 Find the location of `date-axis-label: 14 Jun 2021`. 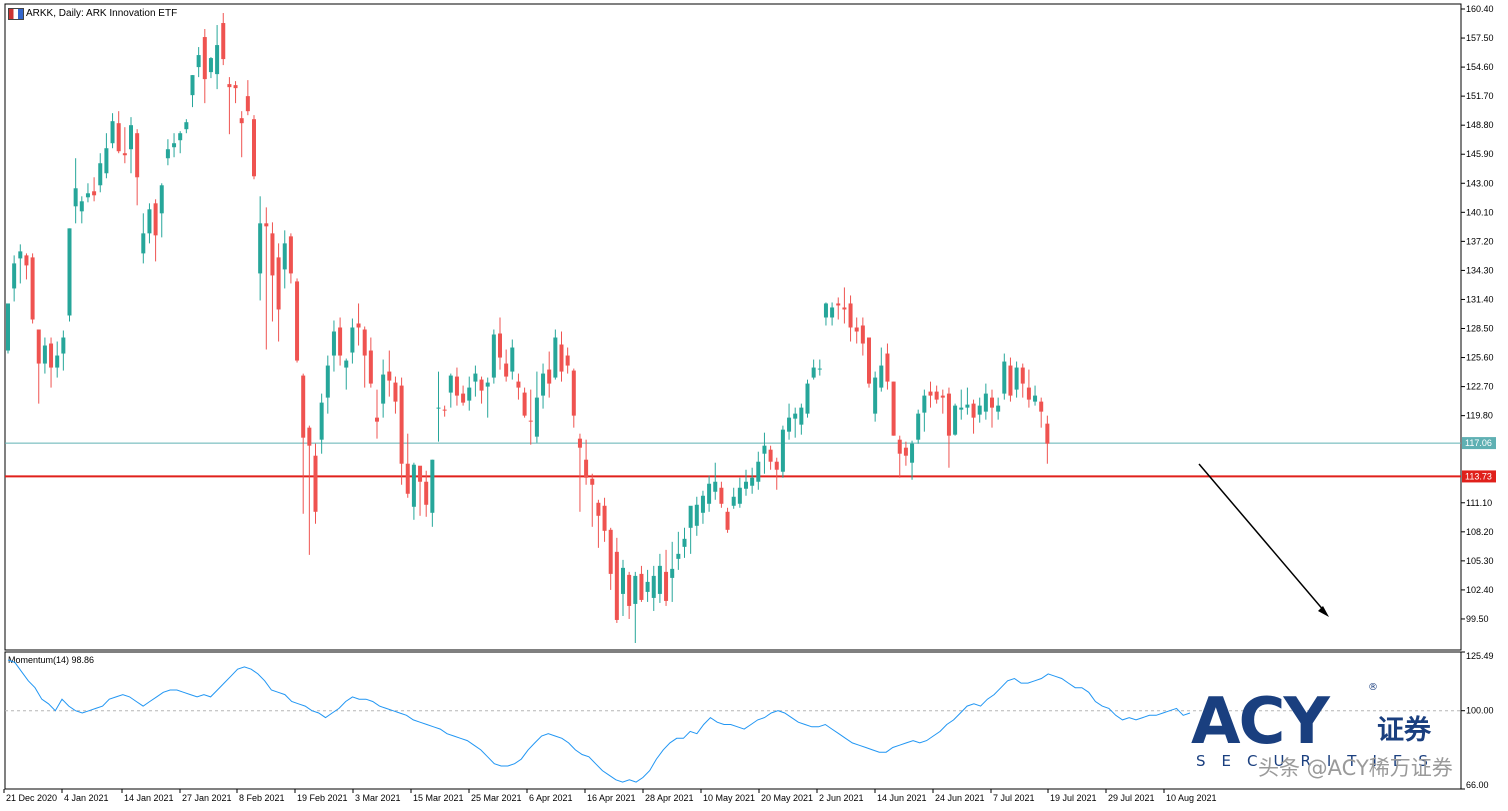

date-axis-label: 14 Jun 2021 is located at coordinates (902, 798).